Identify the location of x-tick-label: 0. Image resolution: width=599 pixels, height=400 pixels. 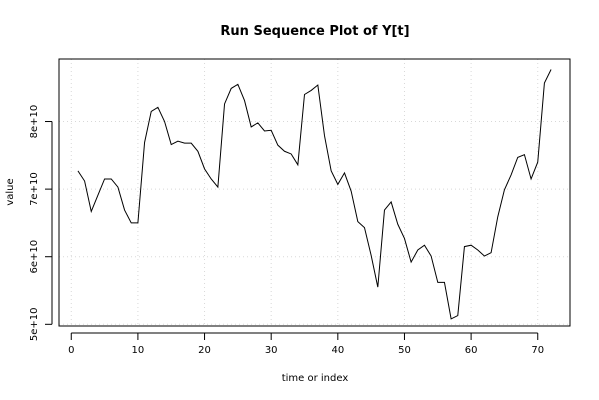
(71, 350).